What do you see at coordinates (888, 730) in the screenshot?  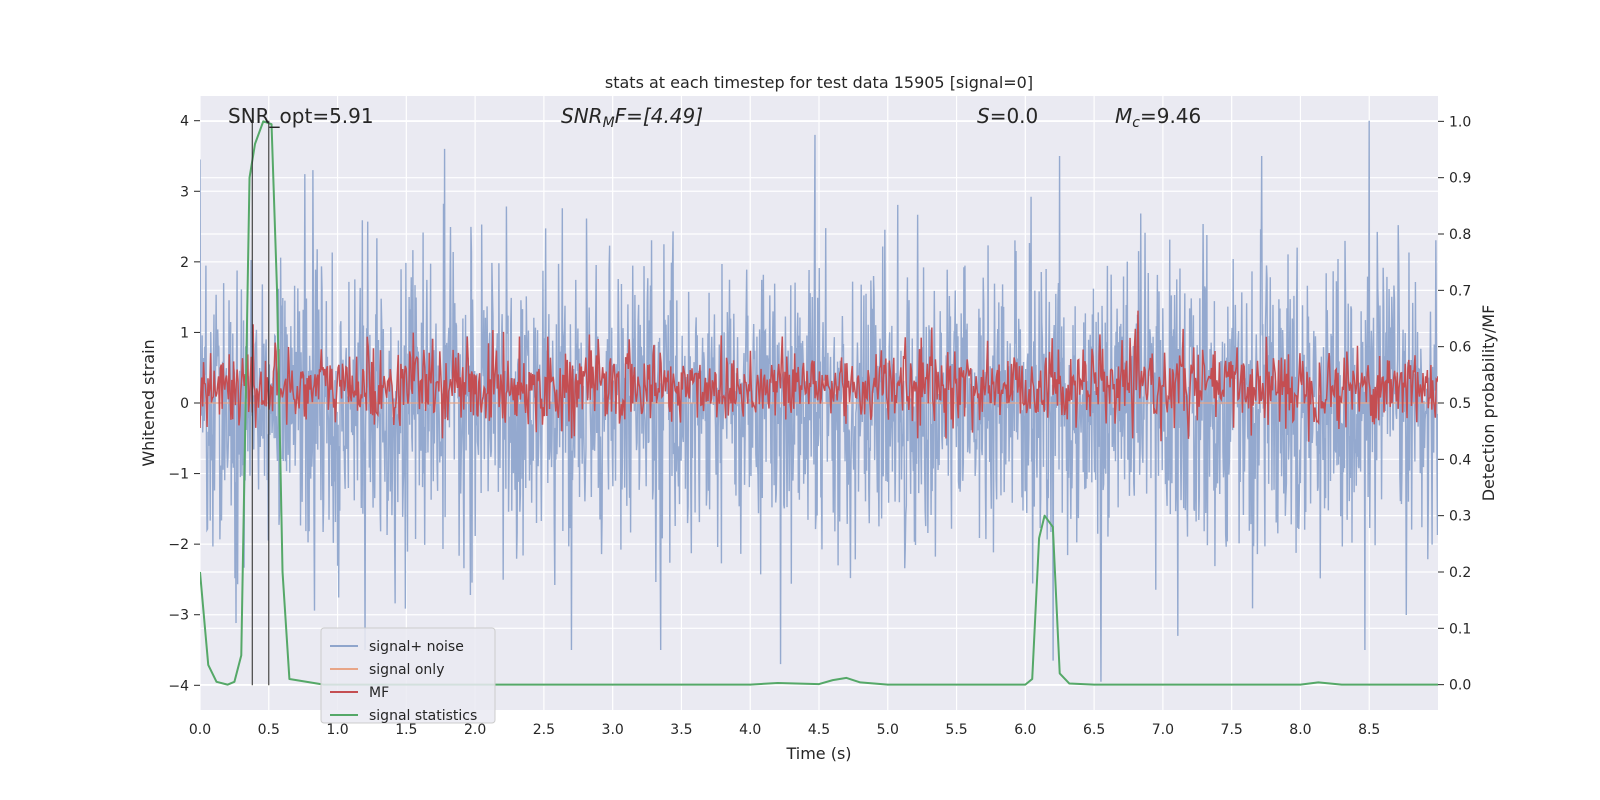 I see `x-tick-label: 5.0` at bounding box center [888, 730].